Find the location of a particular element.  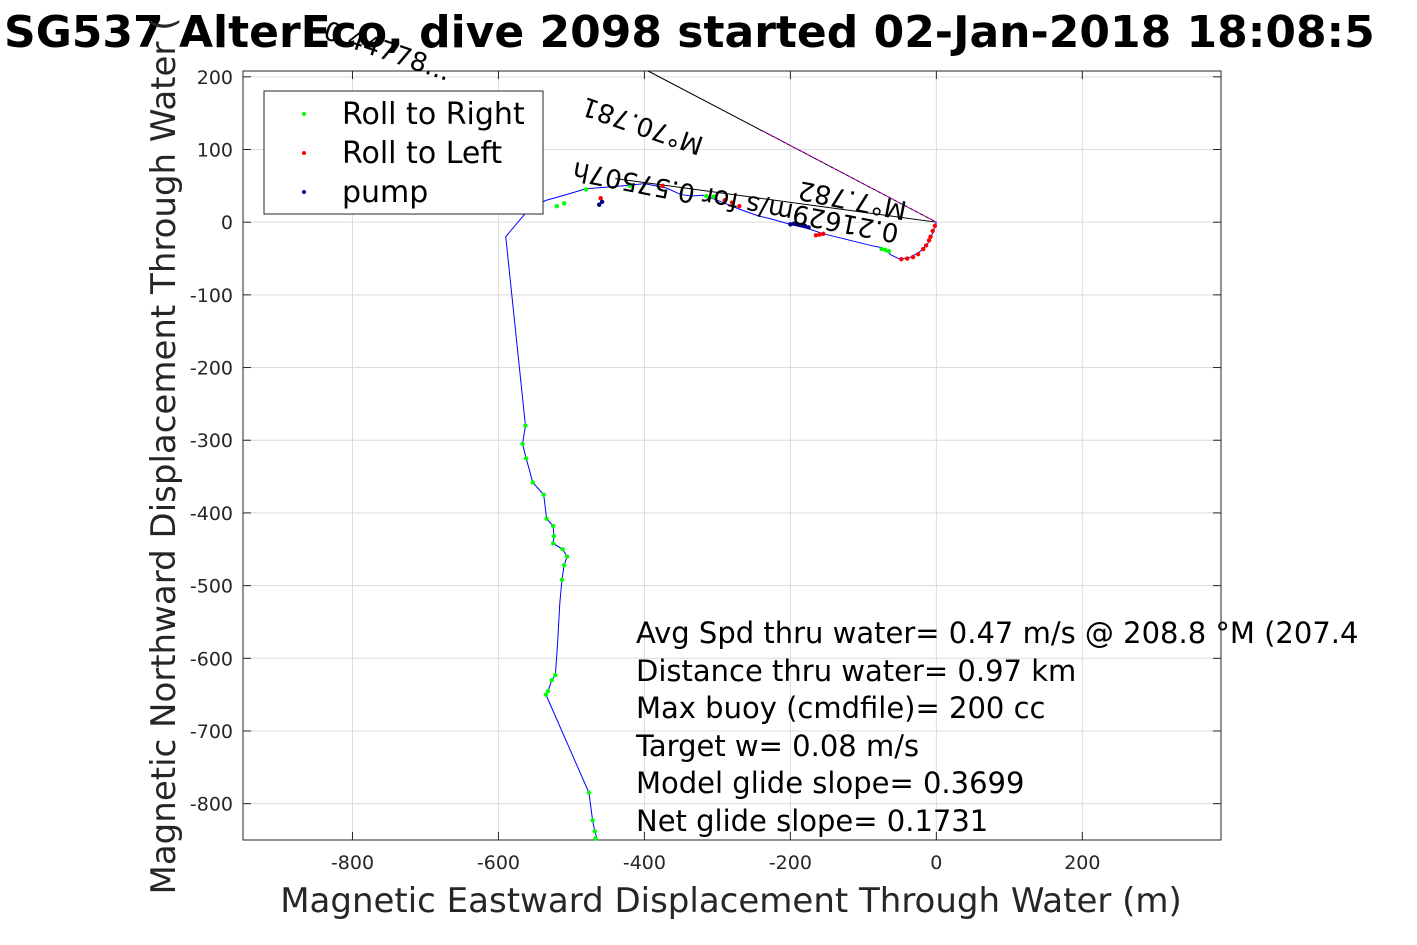

y-tick-label: -400 is located at coordinates (211, 514).